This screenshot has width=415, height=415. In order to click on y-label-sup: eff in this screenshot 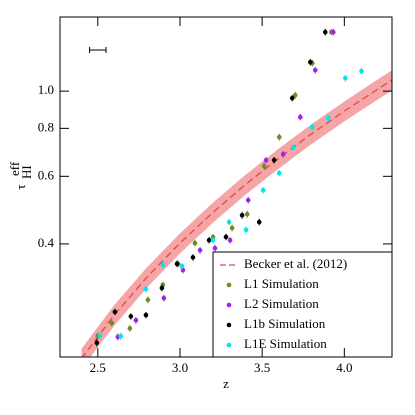, I will do `click(14, 168)`.